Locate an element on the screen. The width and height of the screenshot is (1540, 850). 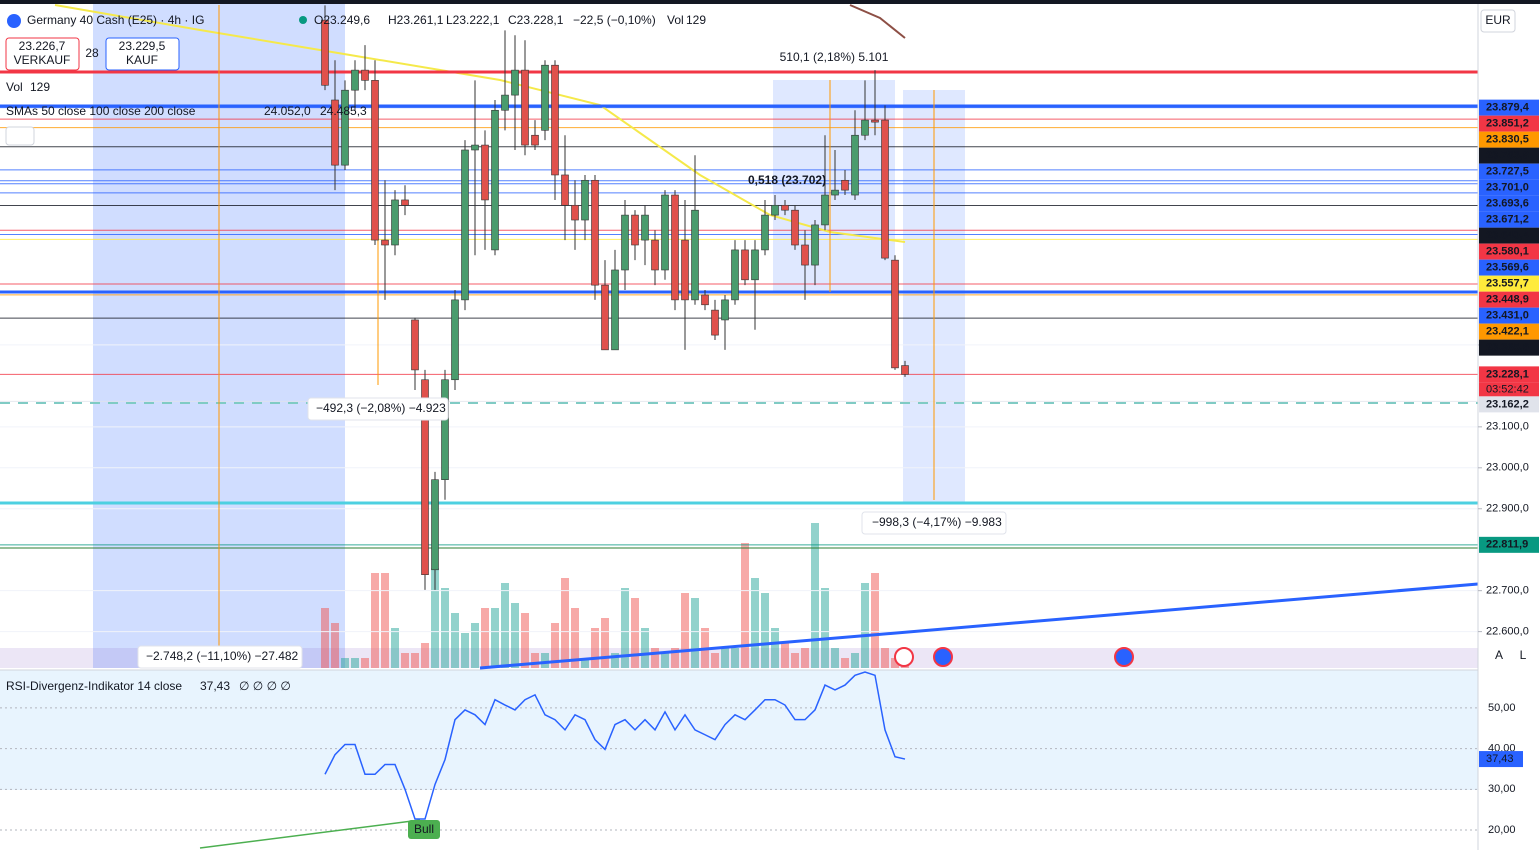
header-vol-value: 129 is located at coordinates (696, 20).